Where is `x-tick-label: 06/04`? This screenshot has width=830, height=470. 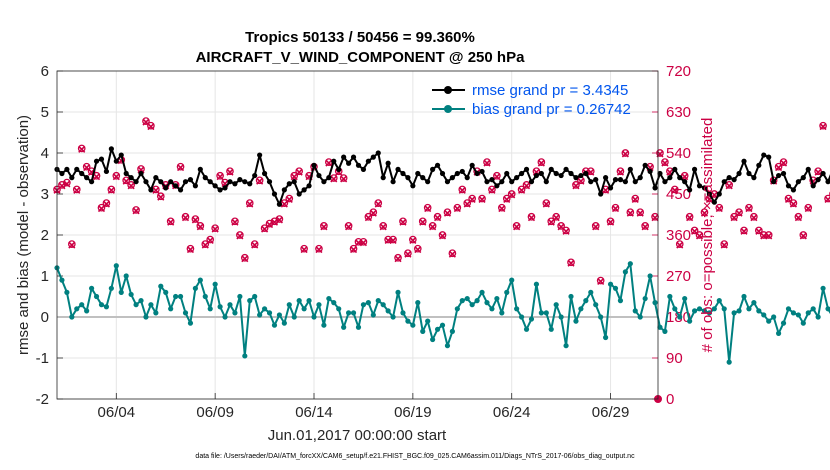
x-tick-label: 06/04 is located at coordinates (117, 412).